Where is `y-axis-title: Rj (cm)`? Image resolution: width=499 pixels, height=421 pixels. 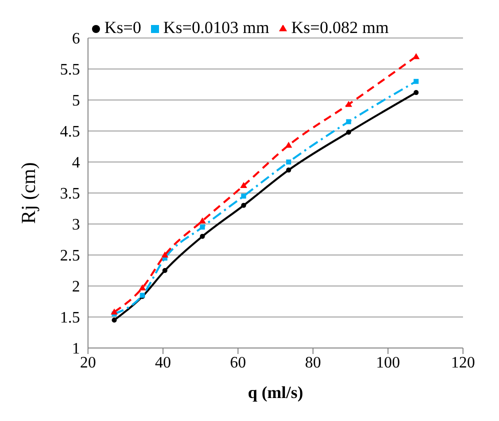 y-axis-title: Rj (cm) is located at coordinates (29, 193).